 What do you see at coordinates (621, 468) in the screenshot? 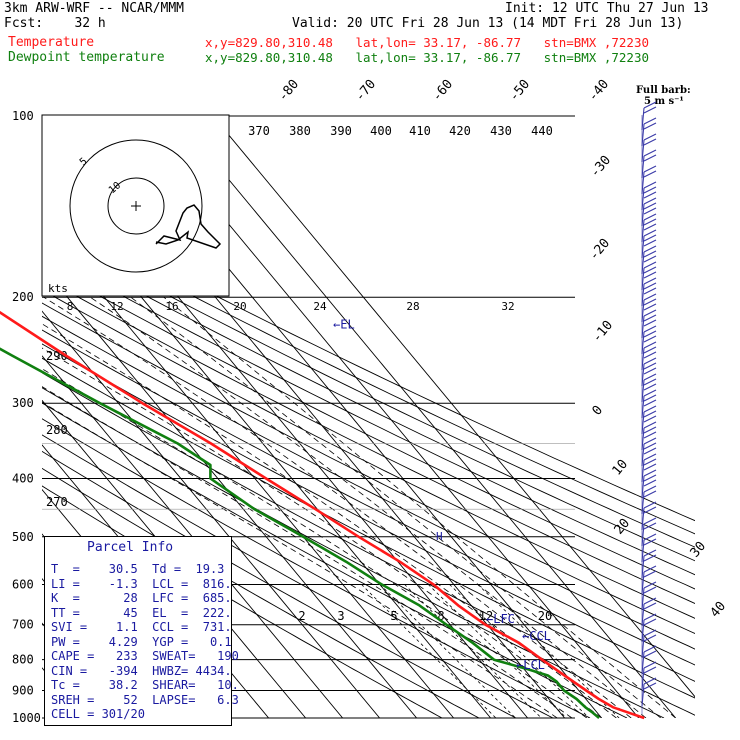
I see `isotherm-label: 10` at bounding box center [621, 468].